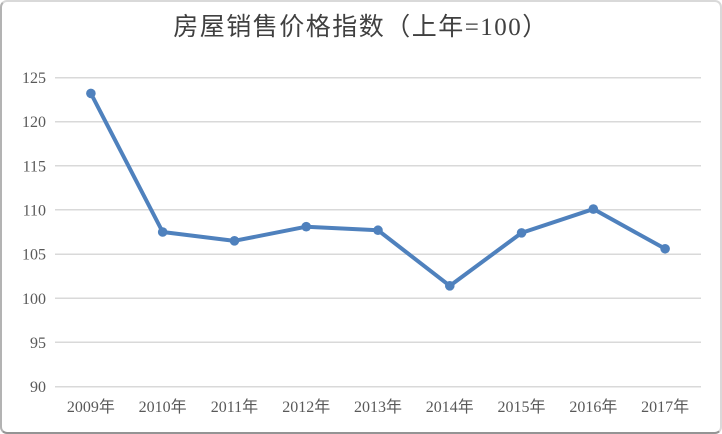  Describe the element at coordinates (522, 407) in the screenshot. I see `x-axis-tick-label: 2015年` at that location.